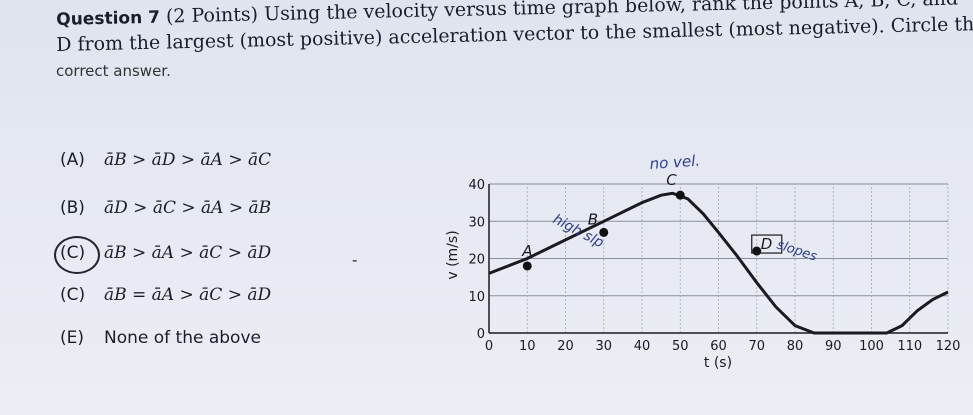  What do you see at coordinates (833, 346) in the screenshot?
I see `x-tick-label: 90` at bounding box center [833, 346].